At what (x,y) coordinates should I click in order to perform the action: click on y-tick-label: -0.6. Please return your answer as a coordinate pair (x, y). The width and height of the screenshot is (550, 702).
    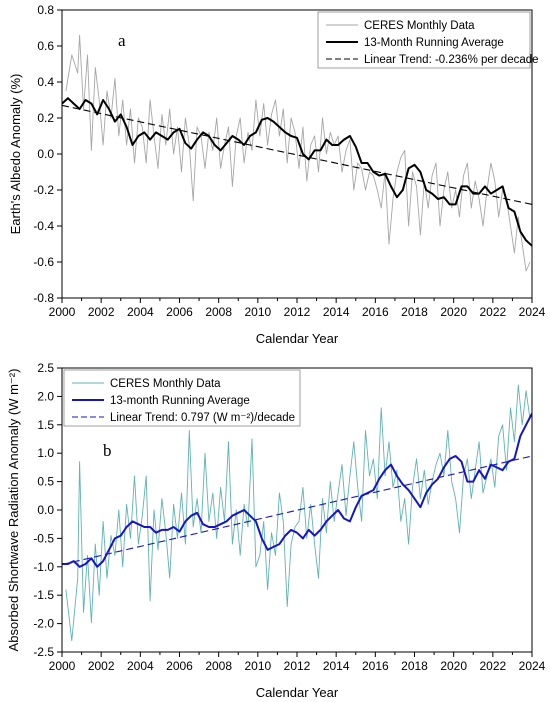
    Looking at the image, I should click on (43, 262).